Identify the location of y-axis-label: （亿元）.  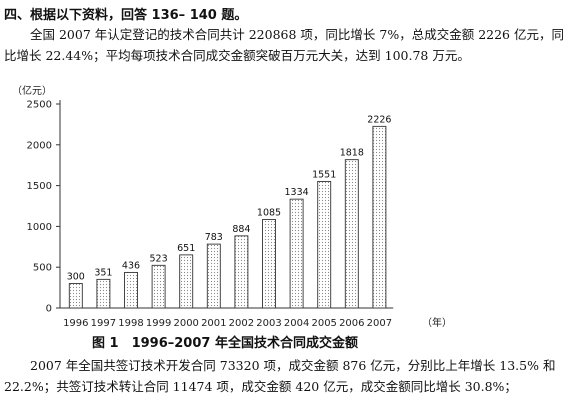
(32, 90).